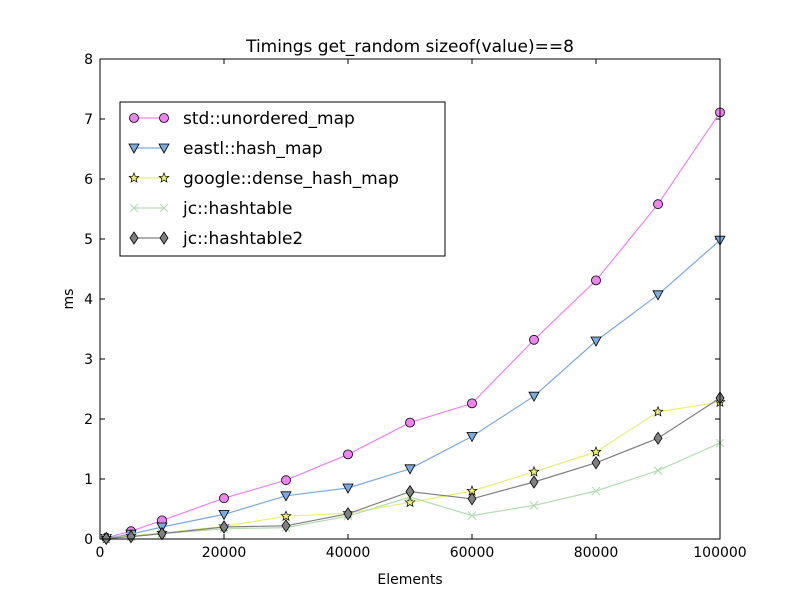 Image resolution: width=800 pixels, height=600 pixels. What do you see at coordinates (88, 420) in the screenshot?
I see `y-tick-label: 2` at bounding box center [88, 420].